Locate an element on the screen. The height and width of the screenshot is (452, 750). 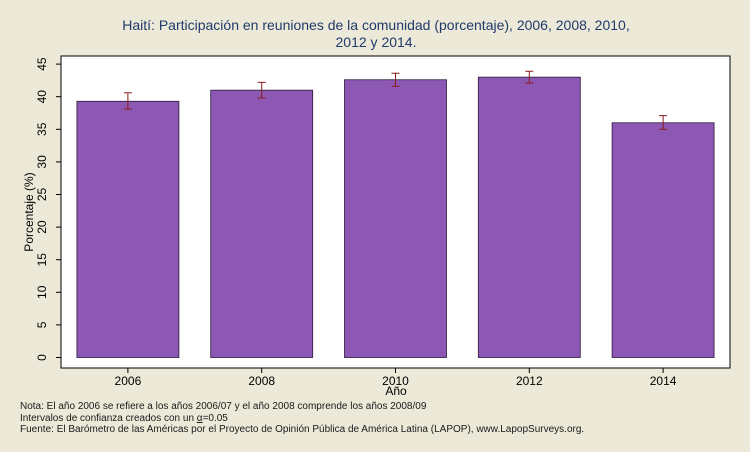
y-tick-label-15: 15 is located at coordinates (42, 260).